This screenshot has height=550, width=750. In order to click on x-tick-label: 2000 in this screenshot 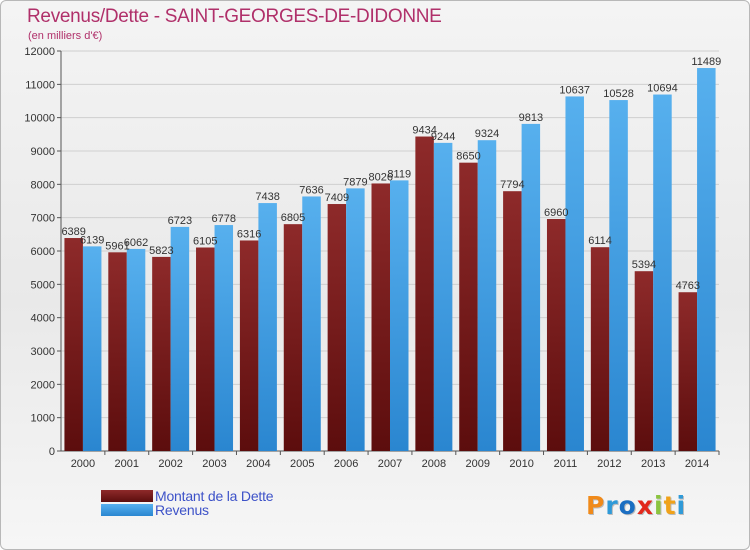, I will do `click(83, 464)`.